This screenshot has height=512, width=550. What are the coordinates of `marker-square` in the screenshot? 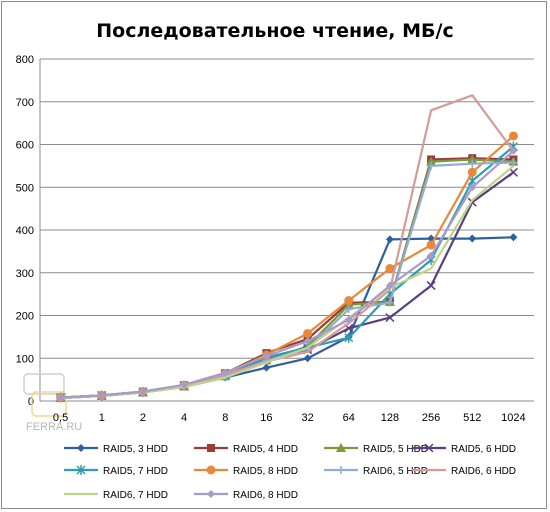 It's located at (211, 448).